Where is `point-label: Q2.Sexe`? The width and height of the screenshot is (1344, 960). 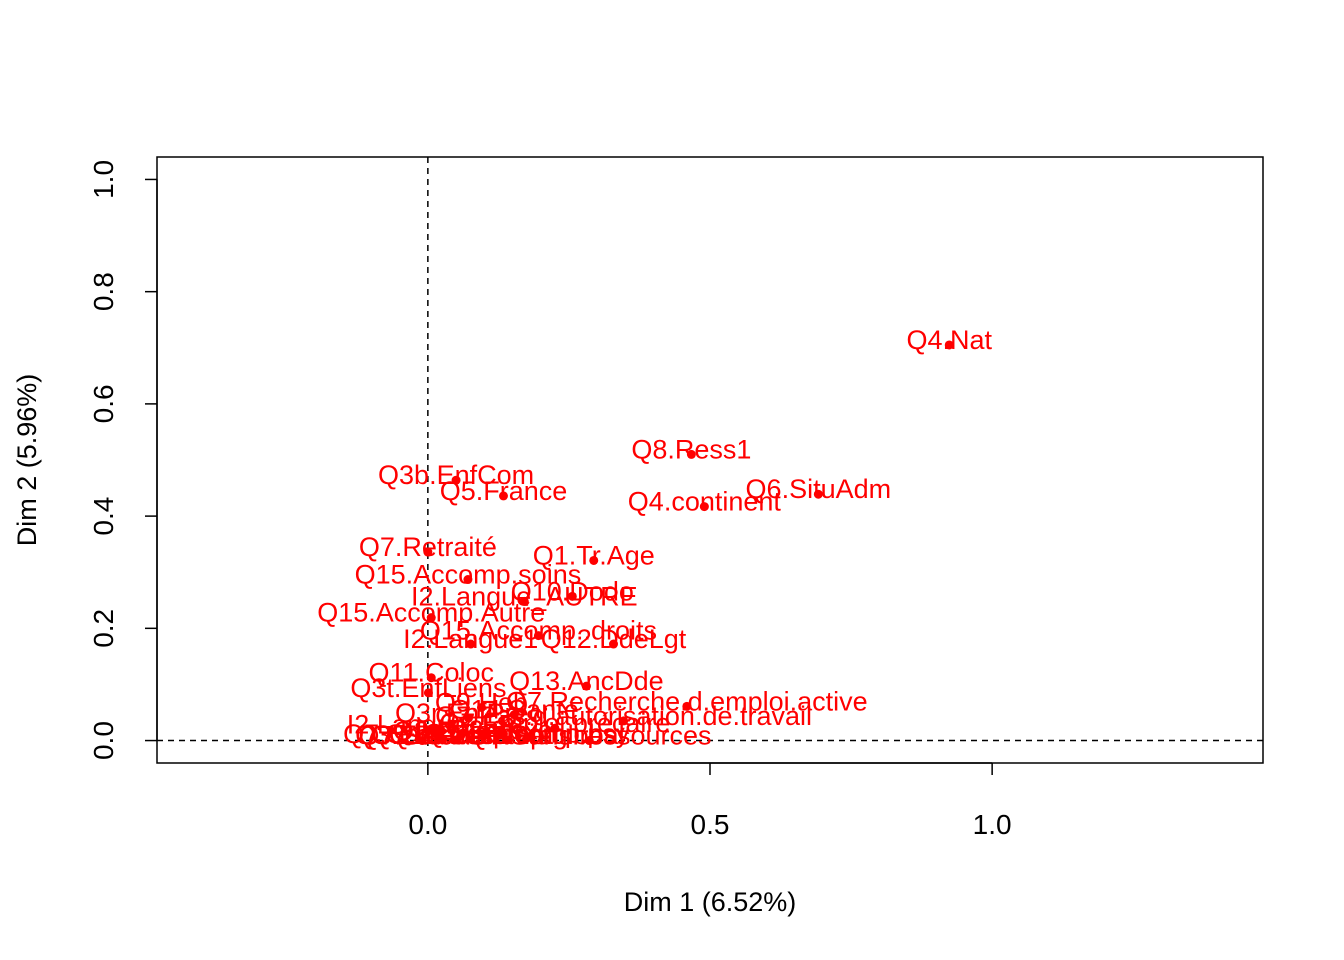
point-label: Q2.Sexe is located at coordinates (500, 730).